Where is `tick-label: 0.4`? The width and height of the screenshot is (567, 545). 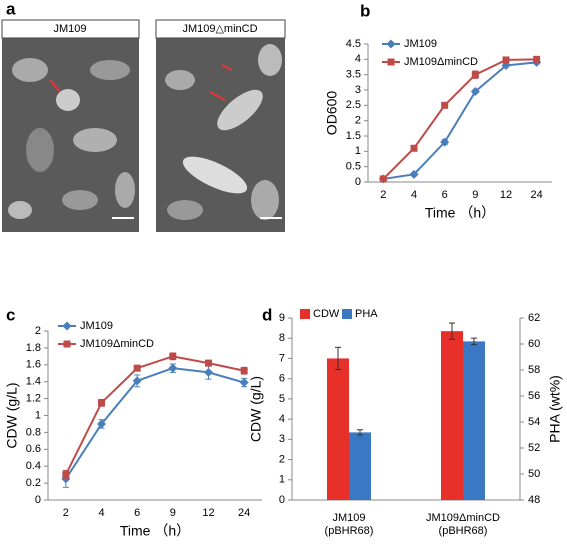
tick-label: 0.4 is located at coordinates (33, 466).